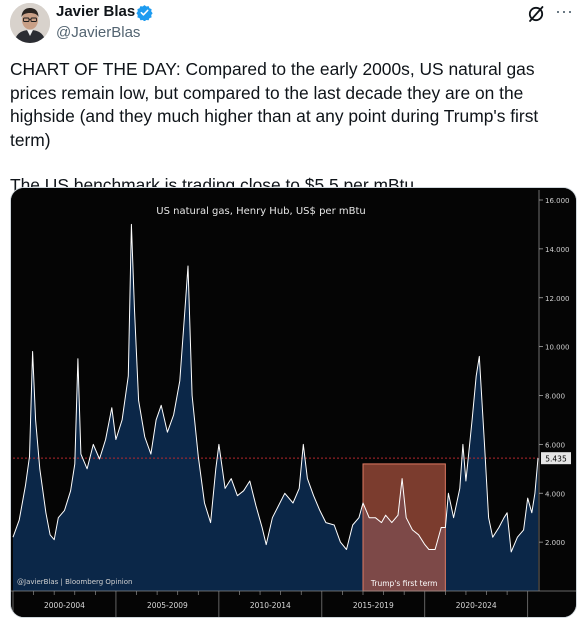 This screenshot has width=581, height=625. What do you see at coordinates (557, 201) in the screenshot?
I see `y-tick-label: 16.000` at bounding box center [557, 201].